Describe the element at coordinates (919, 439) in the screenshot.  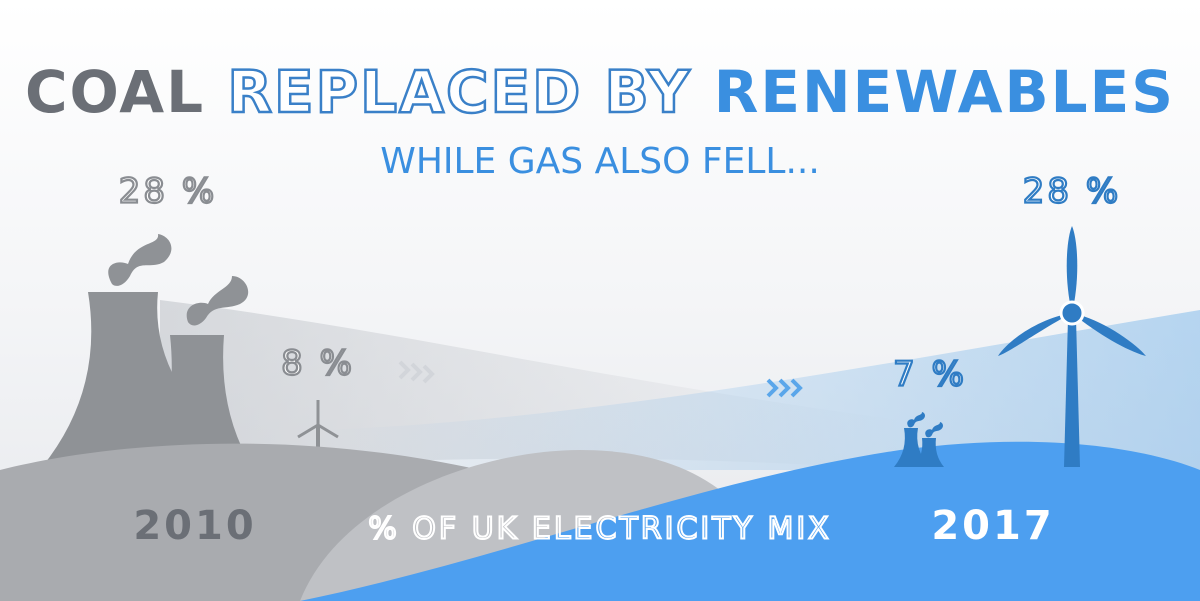
I see `coal-plant-2017` at that location.